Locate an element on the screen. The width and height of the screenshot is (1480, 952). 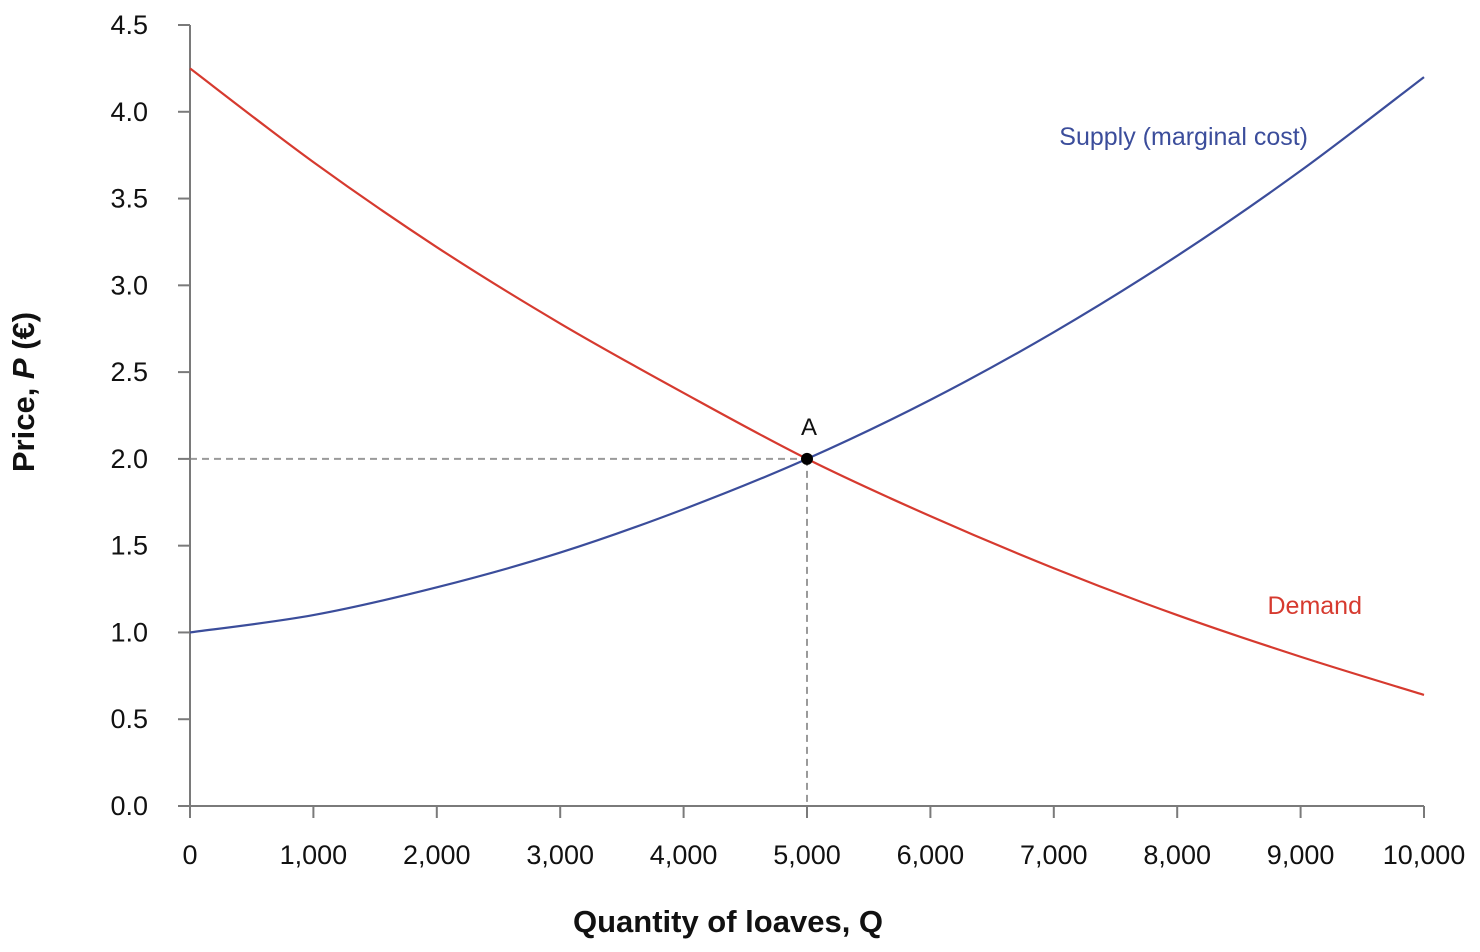
y-tick-label: 4.0 is located at coordinates (129, 112).